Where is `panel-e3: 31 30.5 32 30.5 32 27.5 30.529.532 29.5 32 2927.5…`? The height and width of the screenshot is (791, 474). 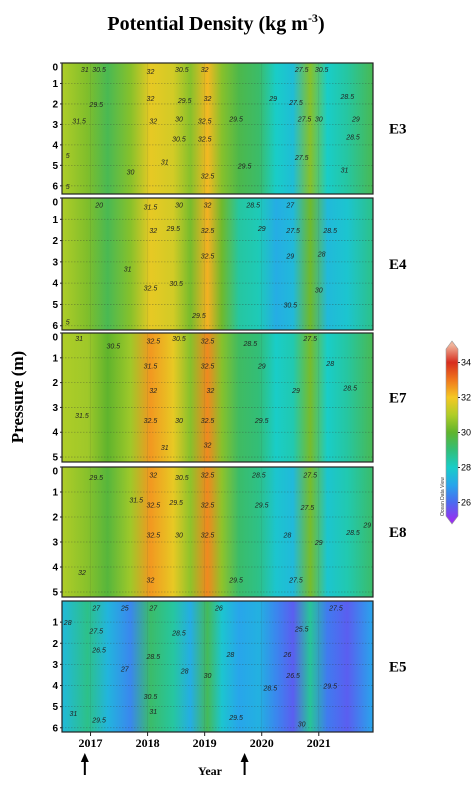 panel-e3: 31 30.5 32 30.5 32 27.5 30.529.532 29.5 32 2927.5… is located at coordinates (229, 128).